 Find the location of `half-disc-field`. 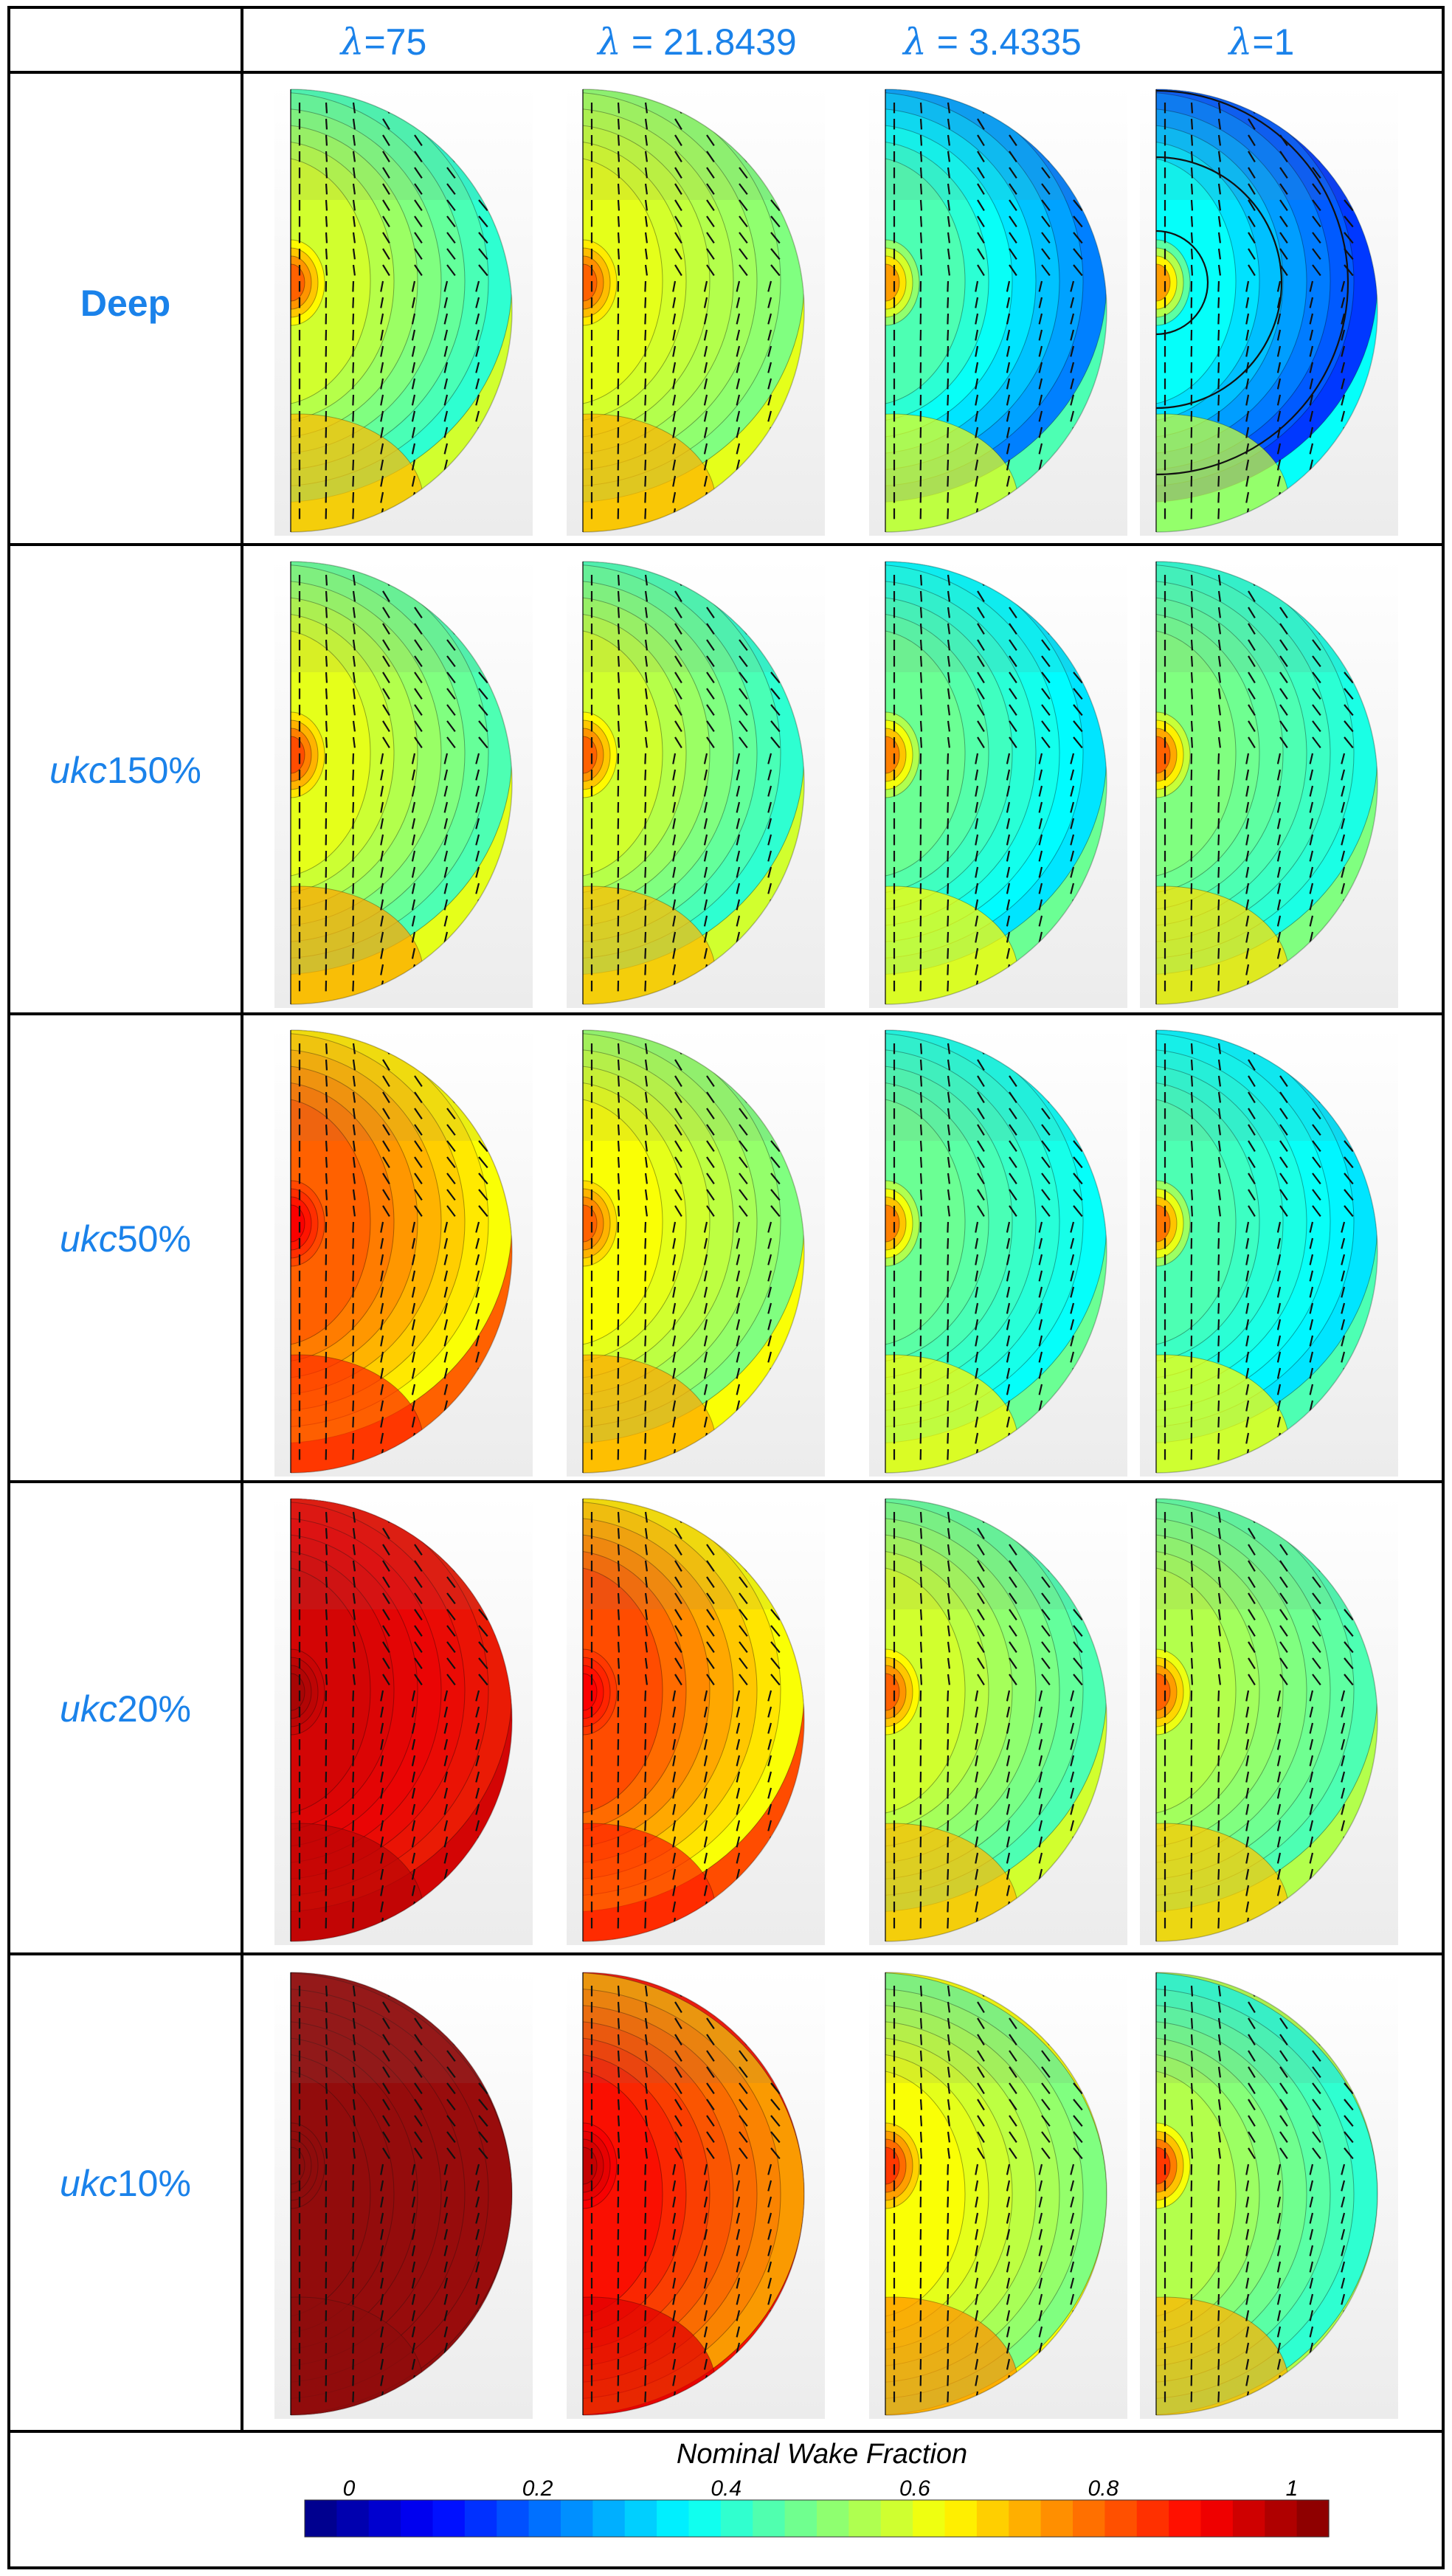

half-disc-field is located at coordinates (996, 311).